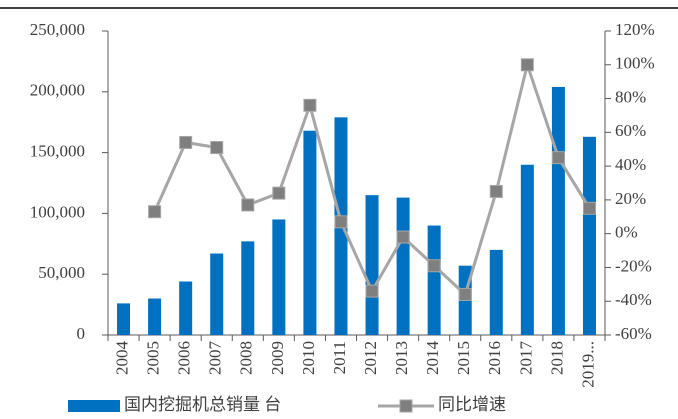 This screenshot has width=678, height=419. What do you see at coordinates (630, 130) in the screenshot?
I see `y2-tick-label: 60%` at bounding box center [630, 130].